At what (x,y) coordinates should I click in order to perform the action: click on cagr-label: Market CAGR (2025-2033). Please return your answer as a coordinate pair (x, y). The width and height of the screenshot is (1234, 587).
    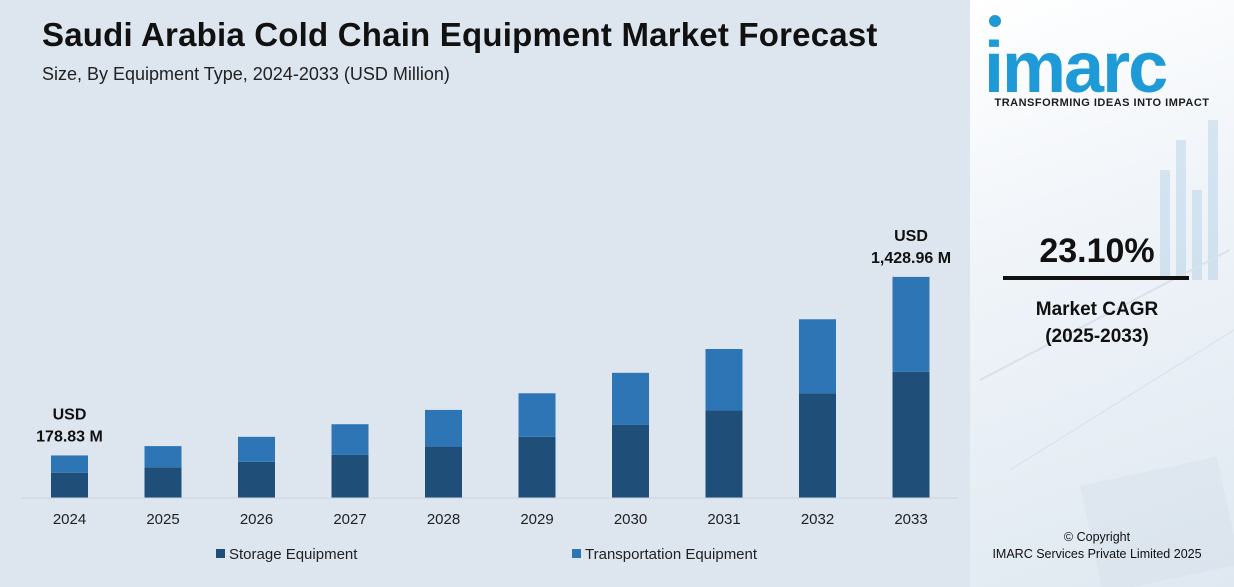
    Looking at the image, I should click on (1097, 323).